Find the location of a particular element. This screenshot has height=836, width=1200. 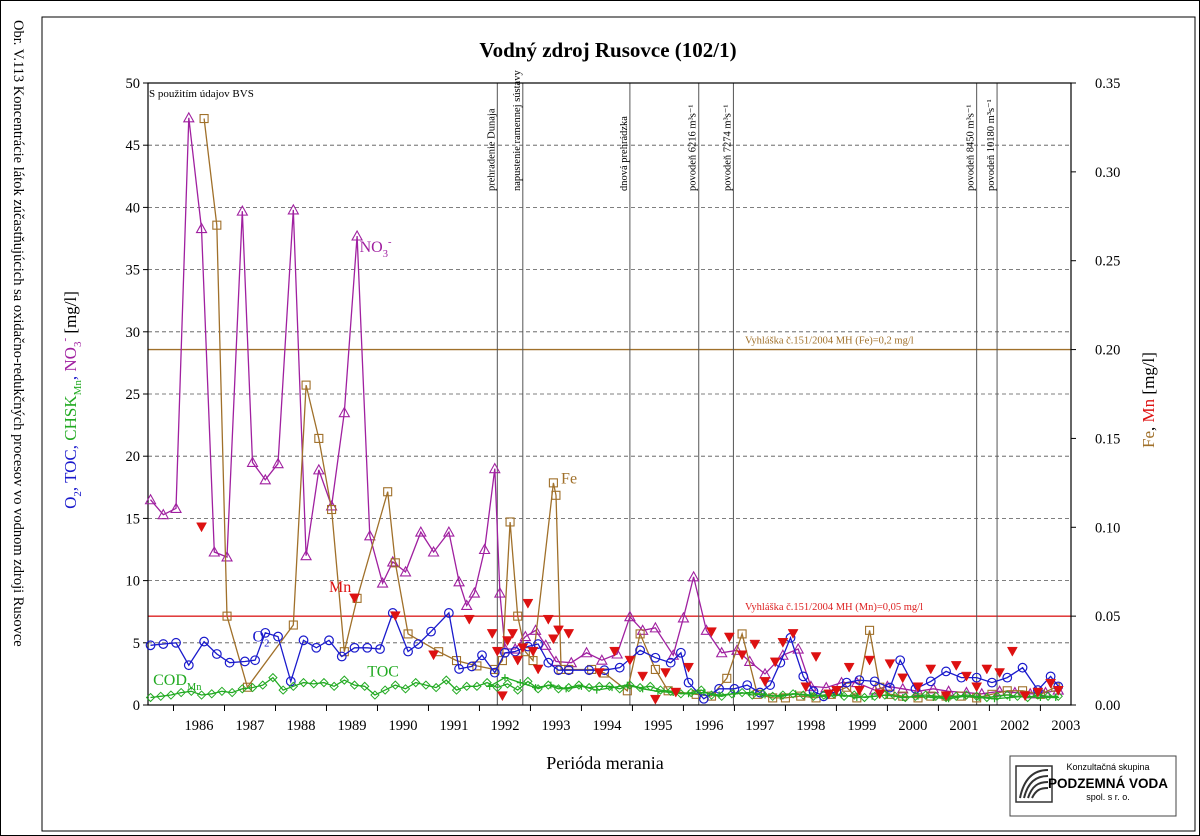

y-right-tick-label: 0.05 is located at coordinates (1107, 617).